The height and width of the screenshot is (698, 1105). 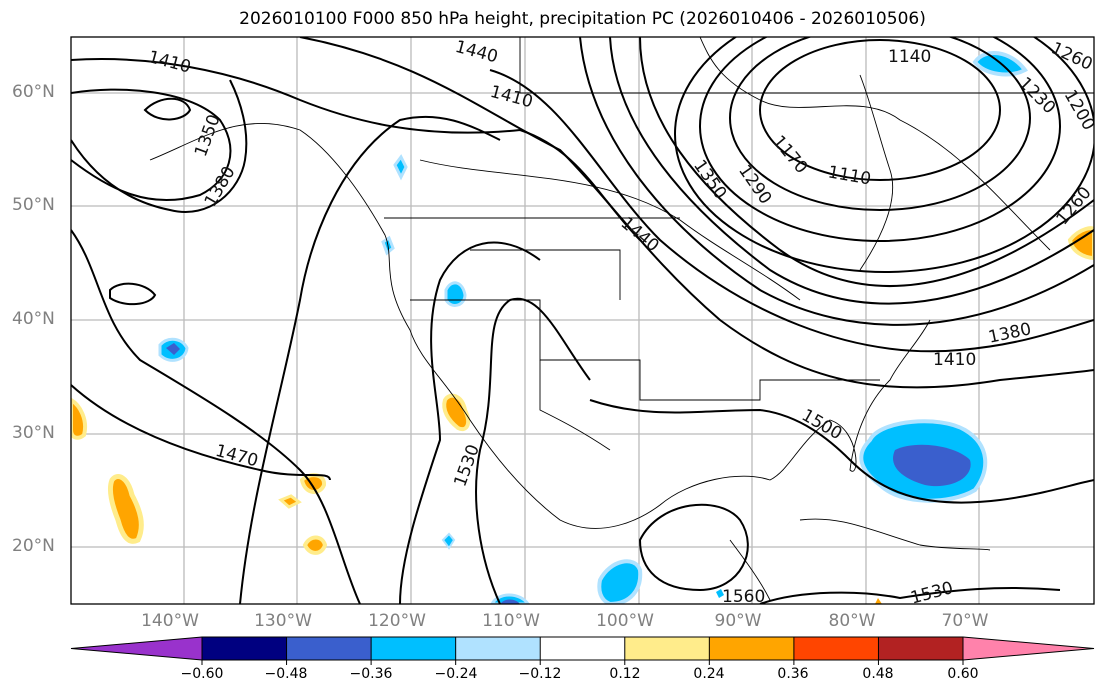 What do you see at coordinates (456, 412) in the screenshot?
I see `precip-blob-baja` at bounding box center [456, 412].